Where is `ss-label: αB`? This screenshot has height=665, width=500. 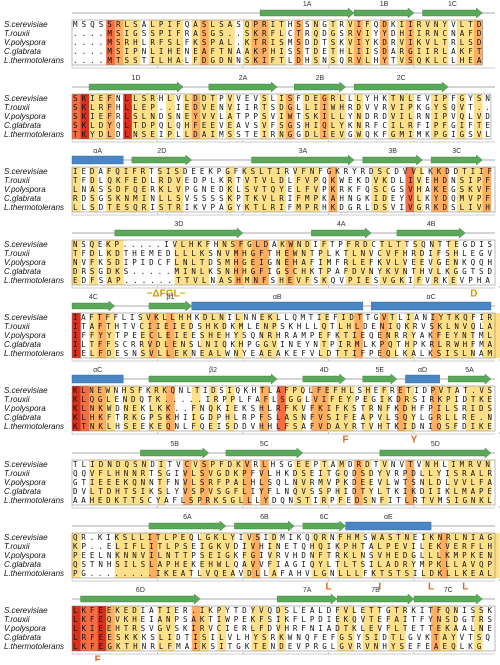 ss-label: αB is located at coordinates (277, 297).